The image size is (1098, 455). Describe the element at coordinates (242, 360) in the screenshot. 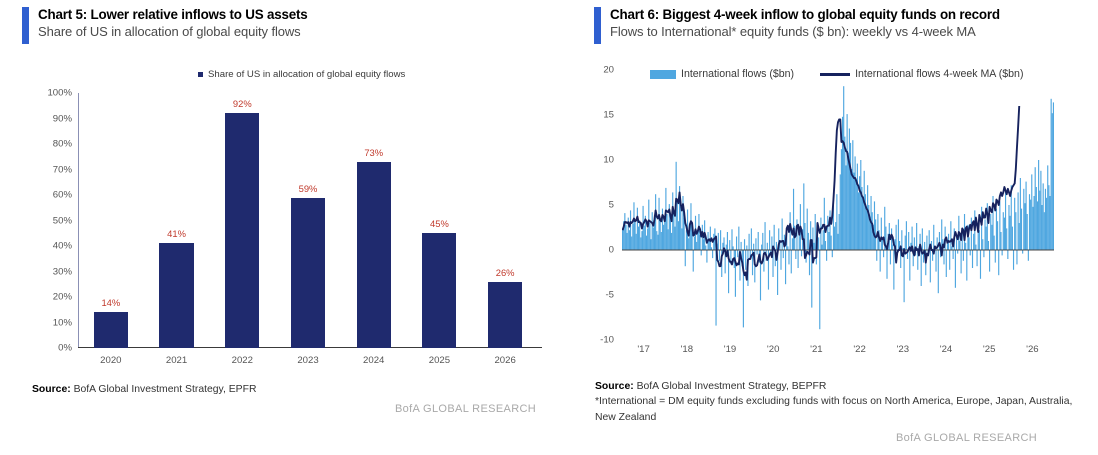

I see `chart5-x-tick: 2022` at that location.